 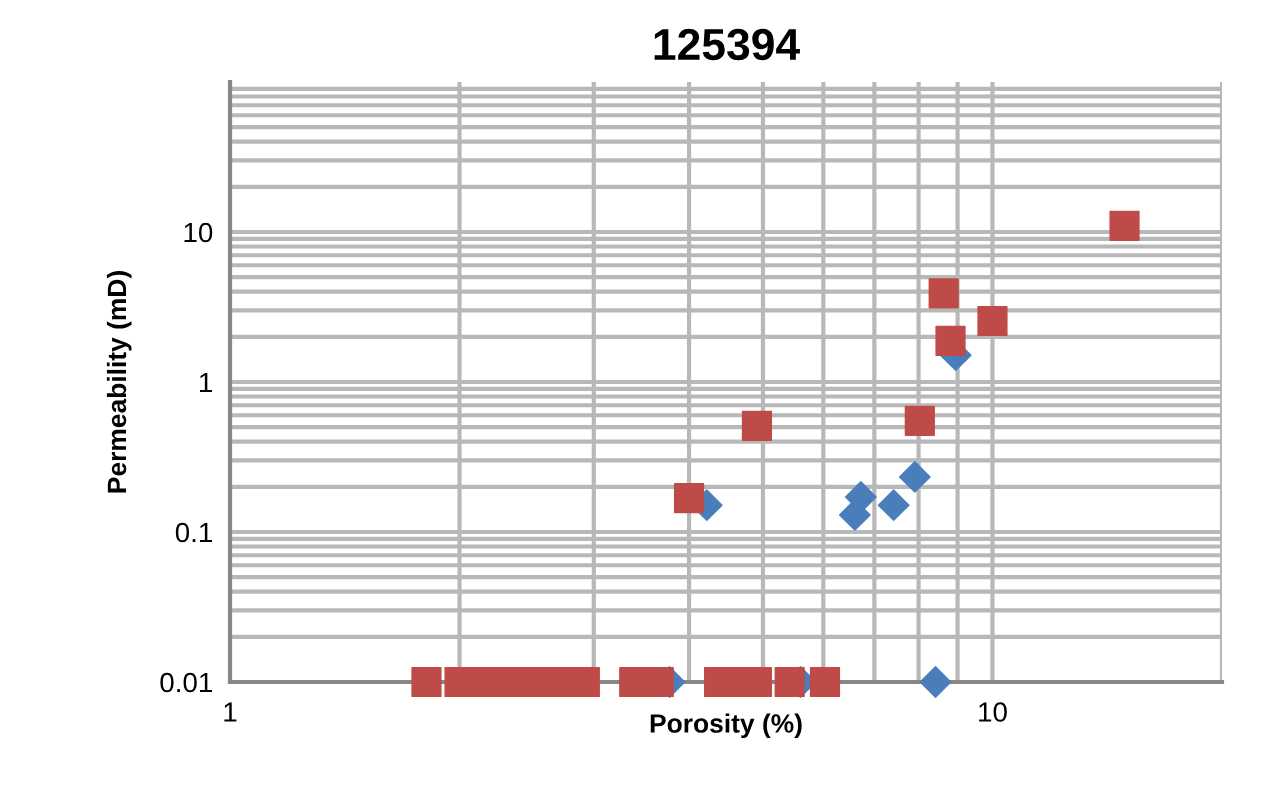 I want to click on y-tick-label: 10, so click(x=198, y=232).